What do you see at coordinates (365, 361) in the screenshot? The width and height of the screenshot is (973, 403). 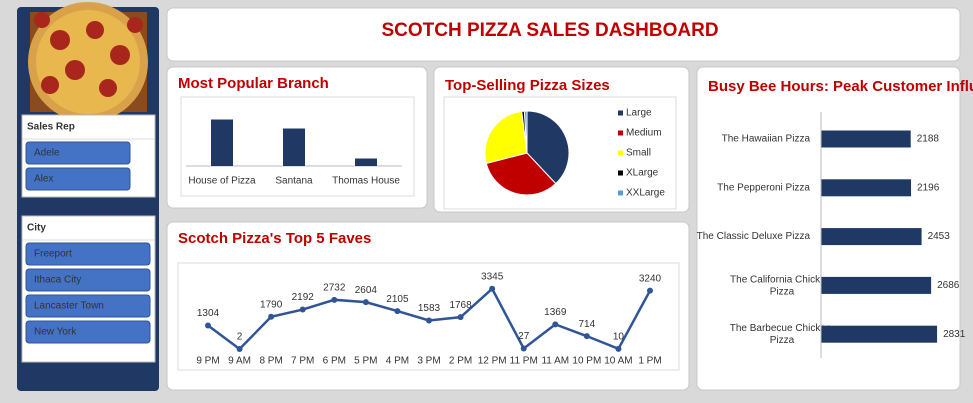 I see `x-tick-label: 5 PM` at bounding box center [365, 361].